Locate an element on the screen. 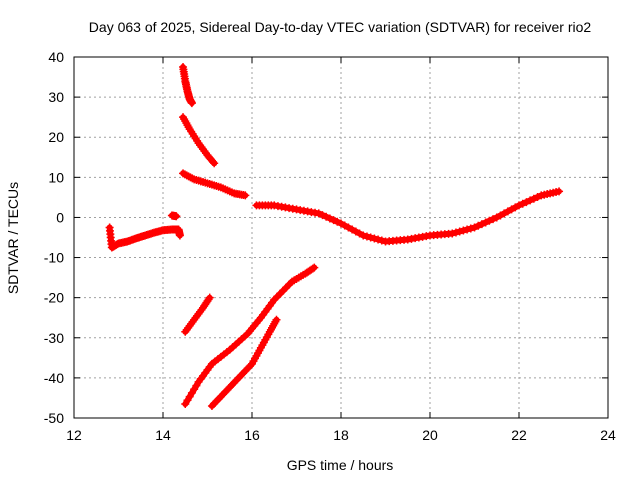 This screenshot has height=480, width=640. y-tick-label: -50 is located at coordinates (54, 418).